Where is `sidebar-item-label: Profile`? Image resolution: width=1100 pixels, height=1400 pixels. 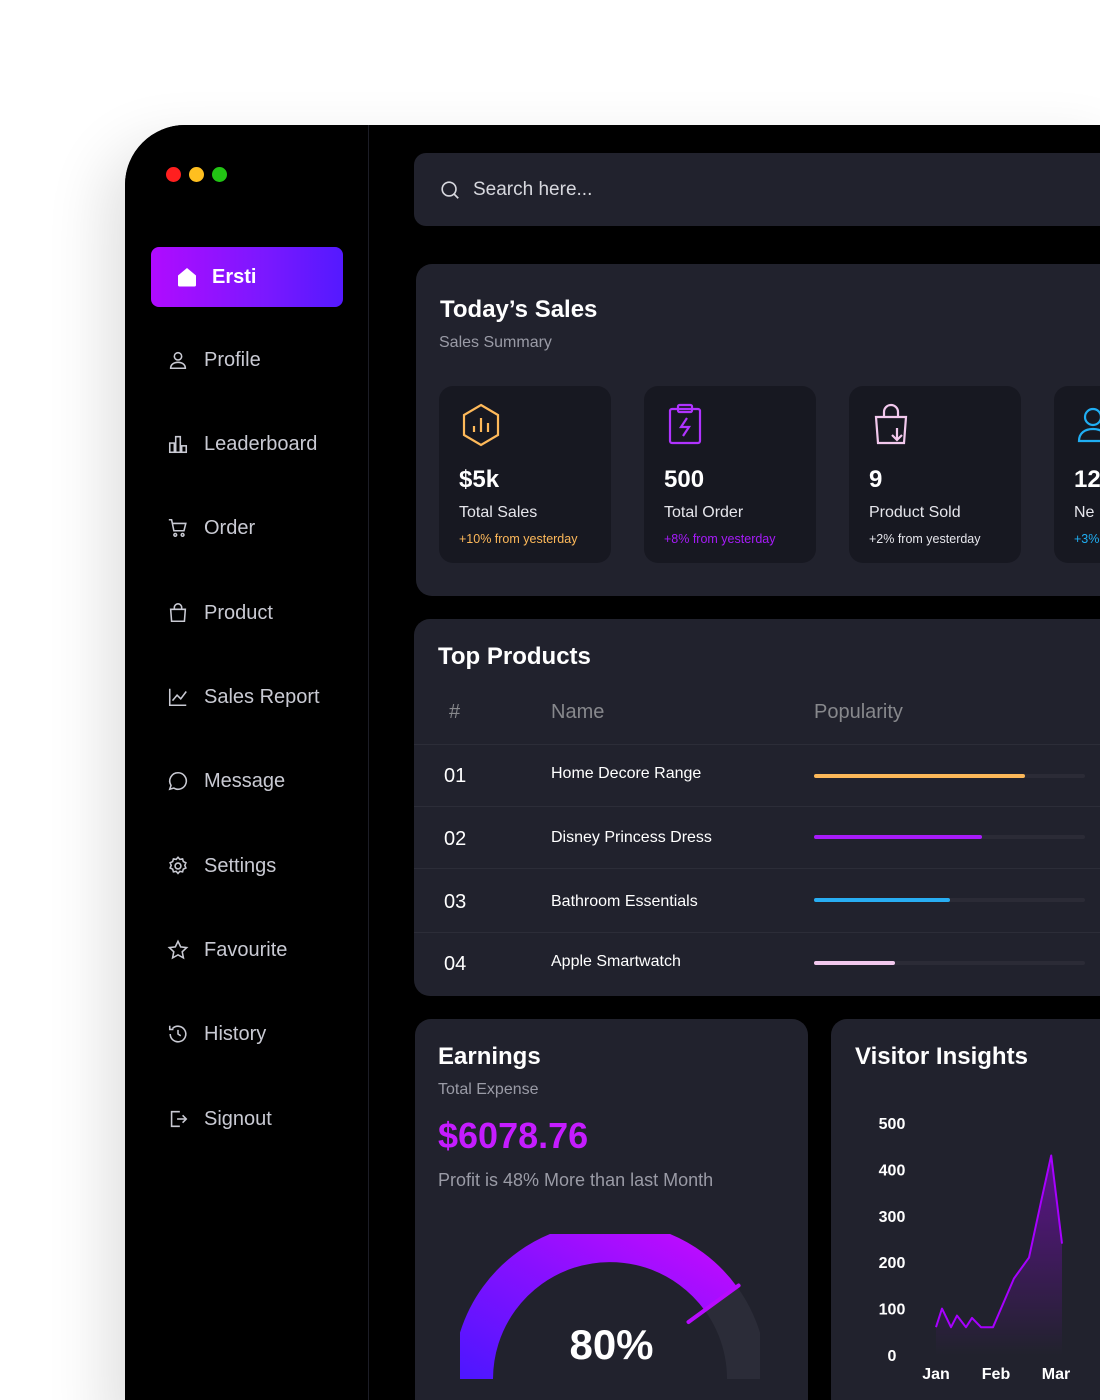 sidebar-item-label: Profile is located at coordinates (232, 359).